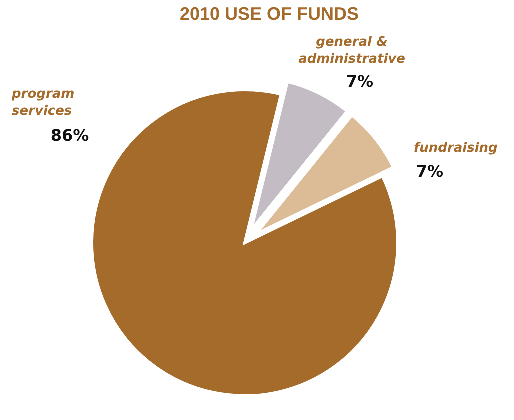 This screenshot has width=514, height=420. Describe the element at coordinates (352, 51) in the screenshot. I see `slice-label: general & administrative` at that location.